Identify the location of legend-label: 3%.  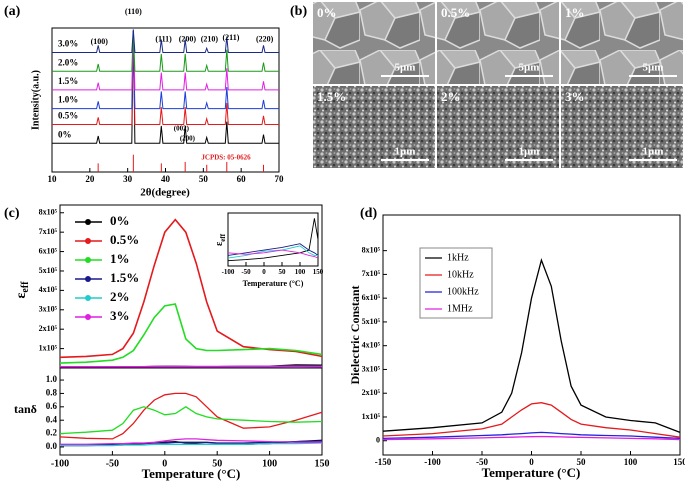
(120, 315).